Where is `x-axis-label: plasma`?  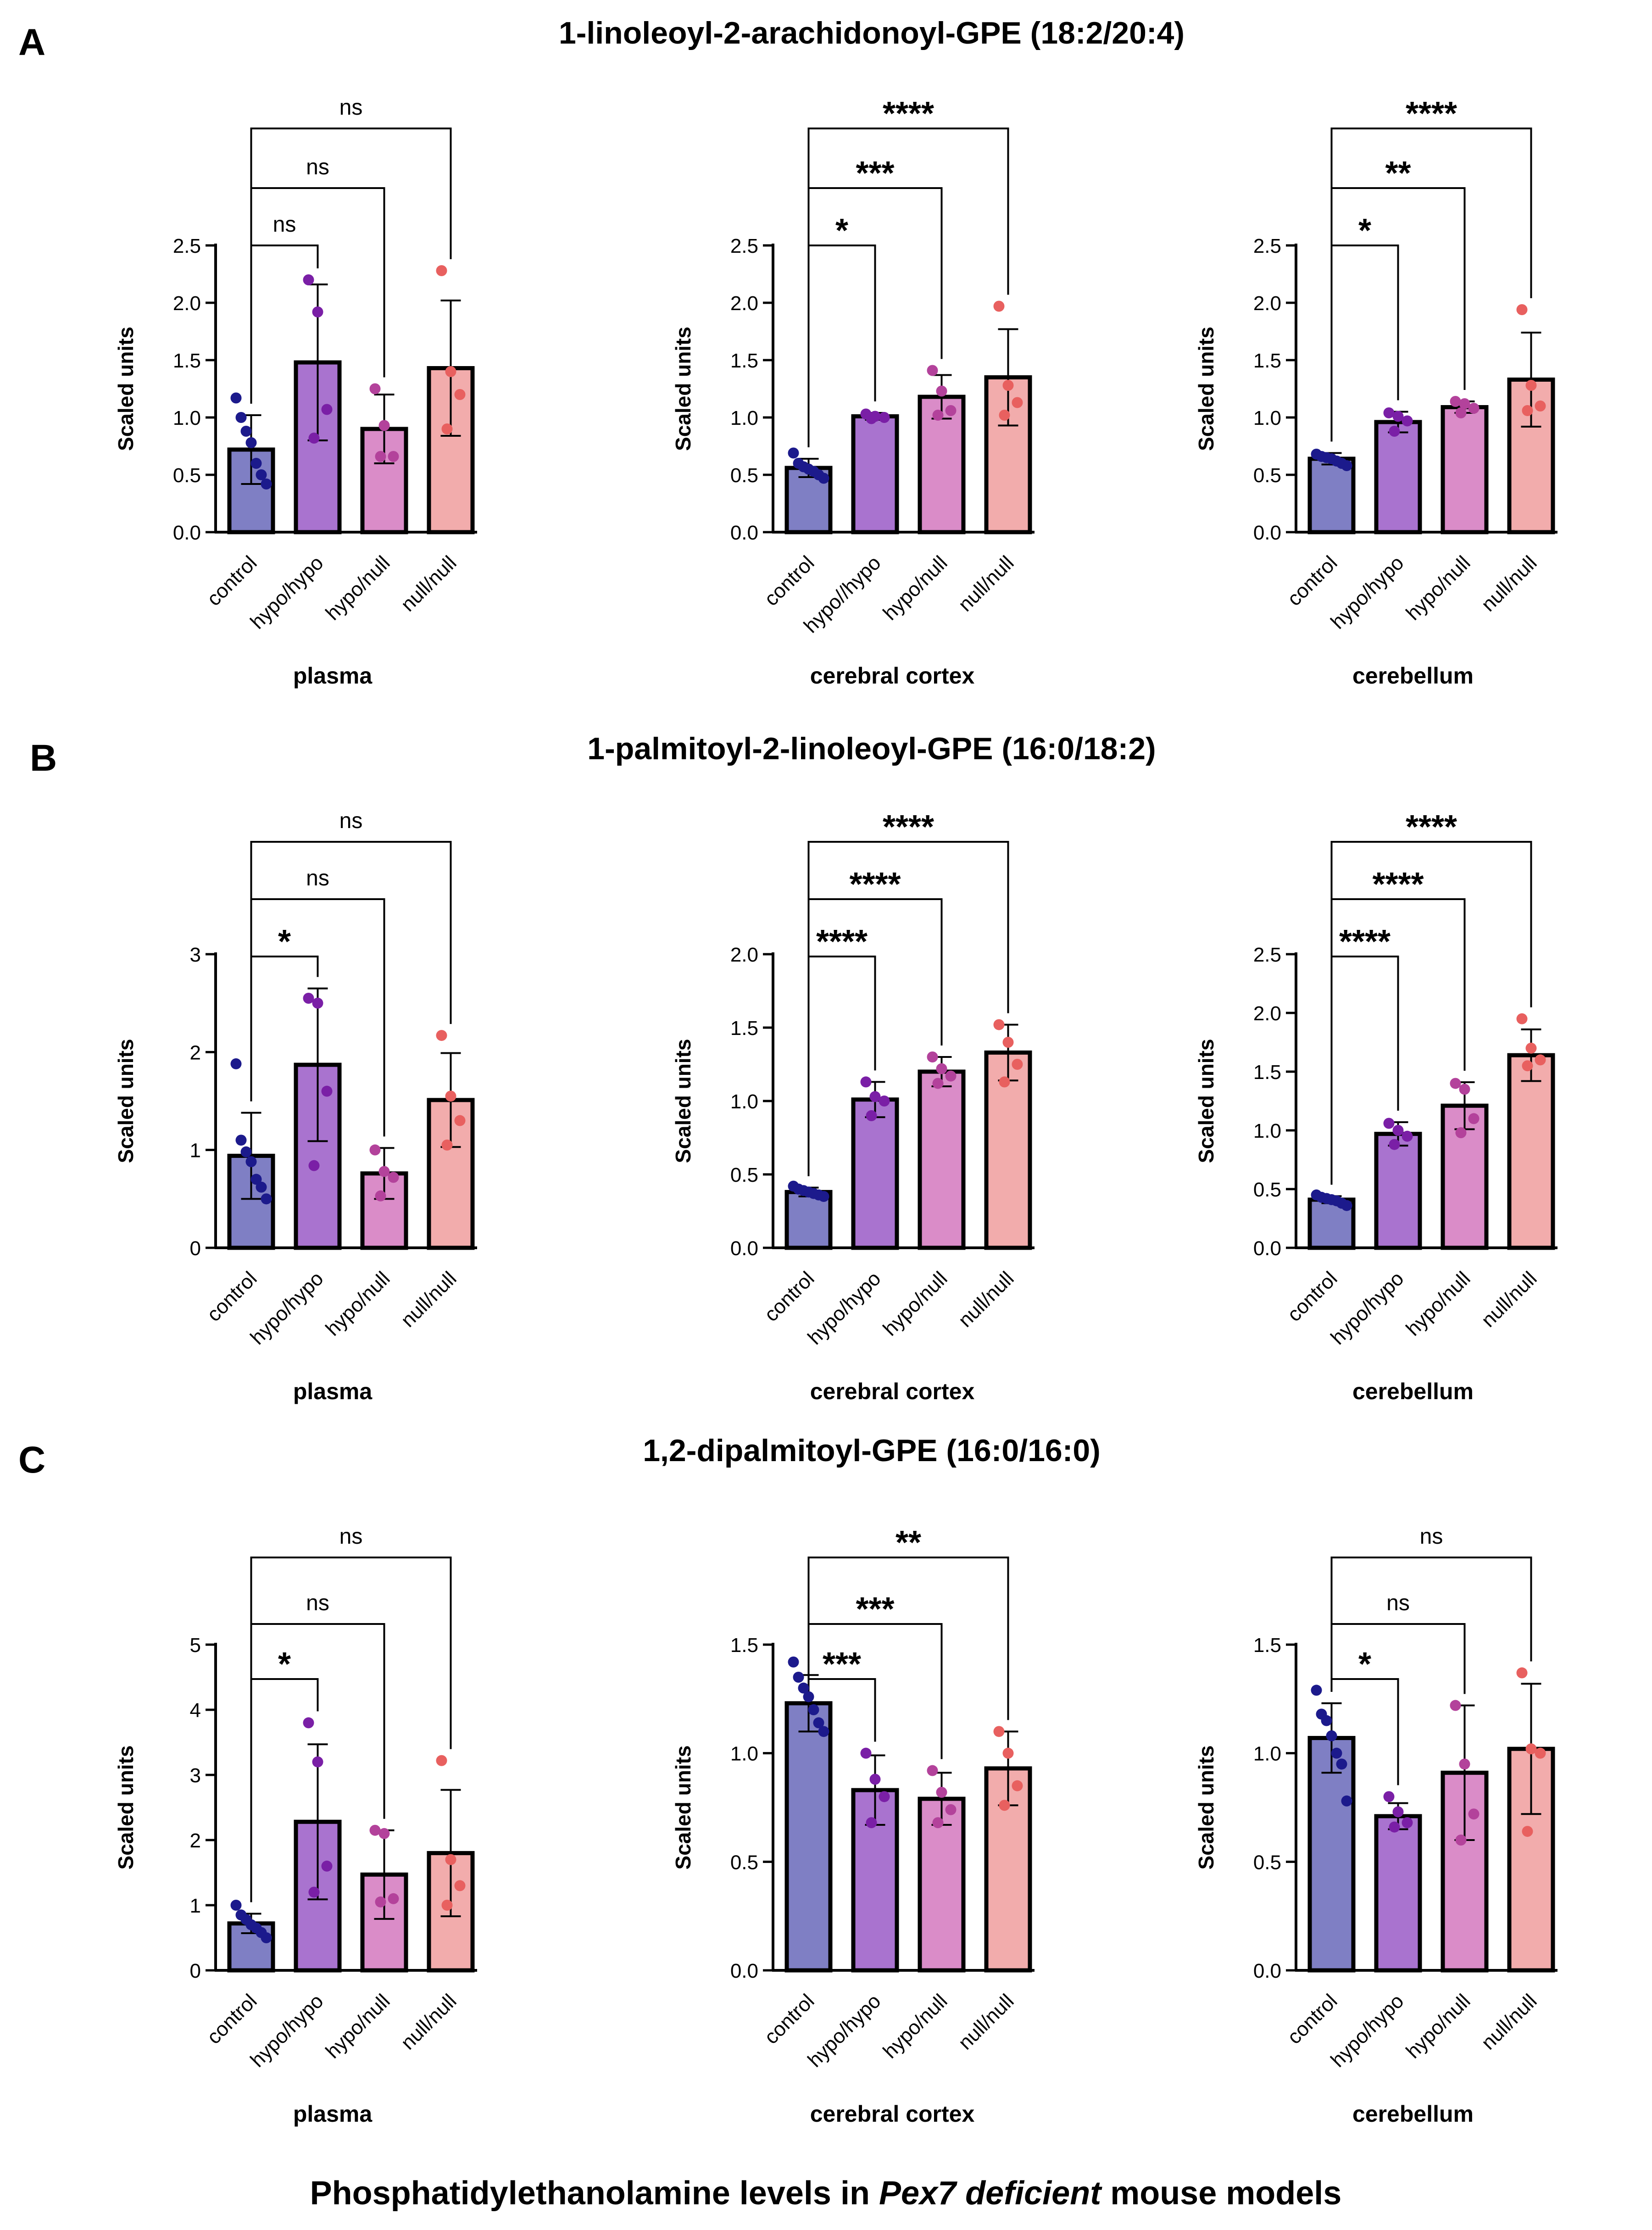
x-axis-label: plasma is located at coordinates (333, 676).